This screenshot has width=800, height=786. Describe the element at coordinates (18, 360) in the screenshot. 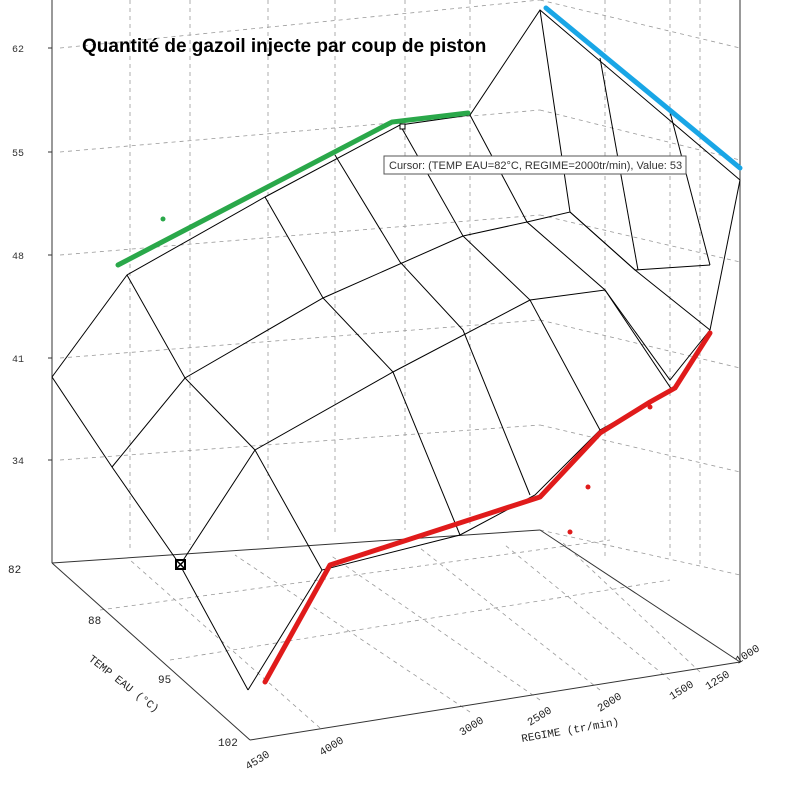

I see `z-tick: 41` at that location.